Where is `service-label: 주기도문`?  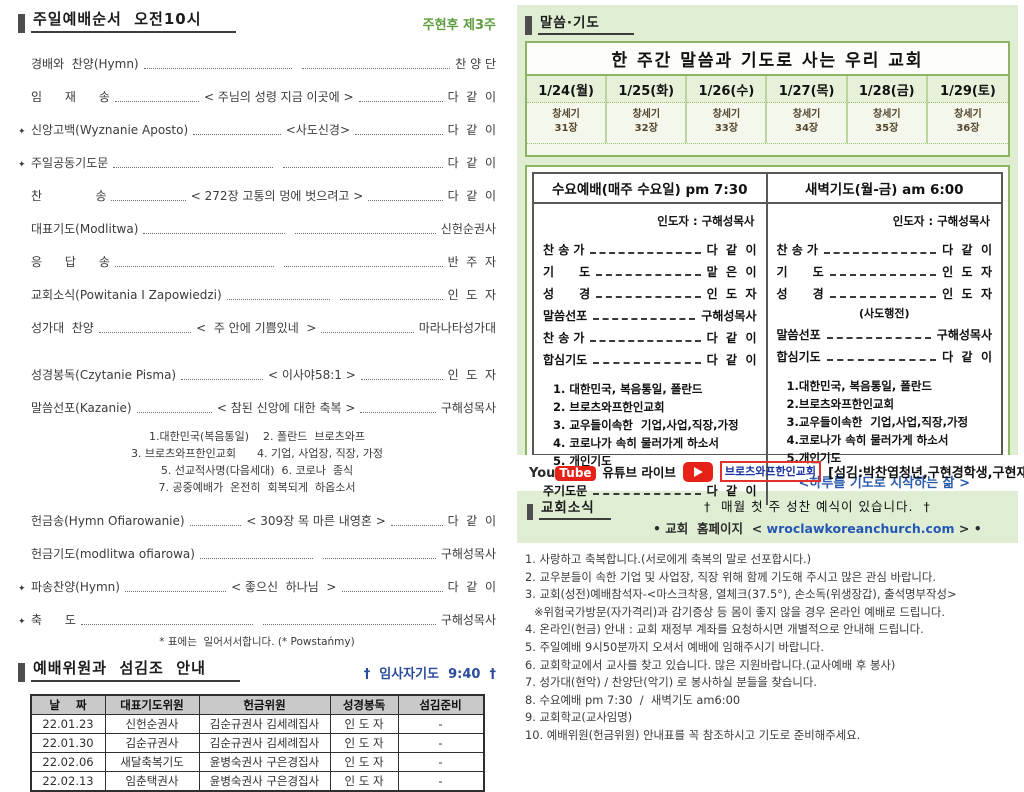 service-label: 주기도문 is located at coordinates (565, 491).